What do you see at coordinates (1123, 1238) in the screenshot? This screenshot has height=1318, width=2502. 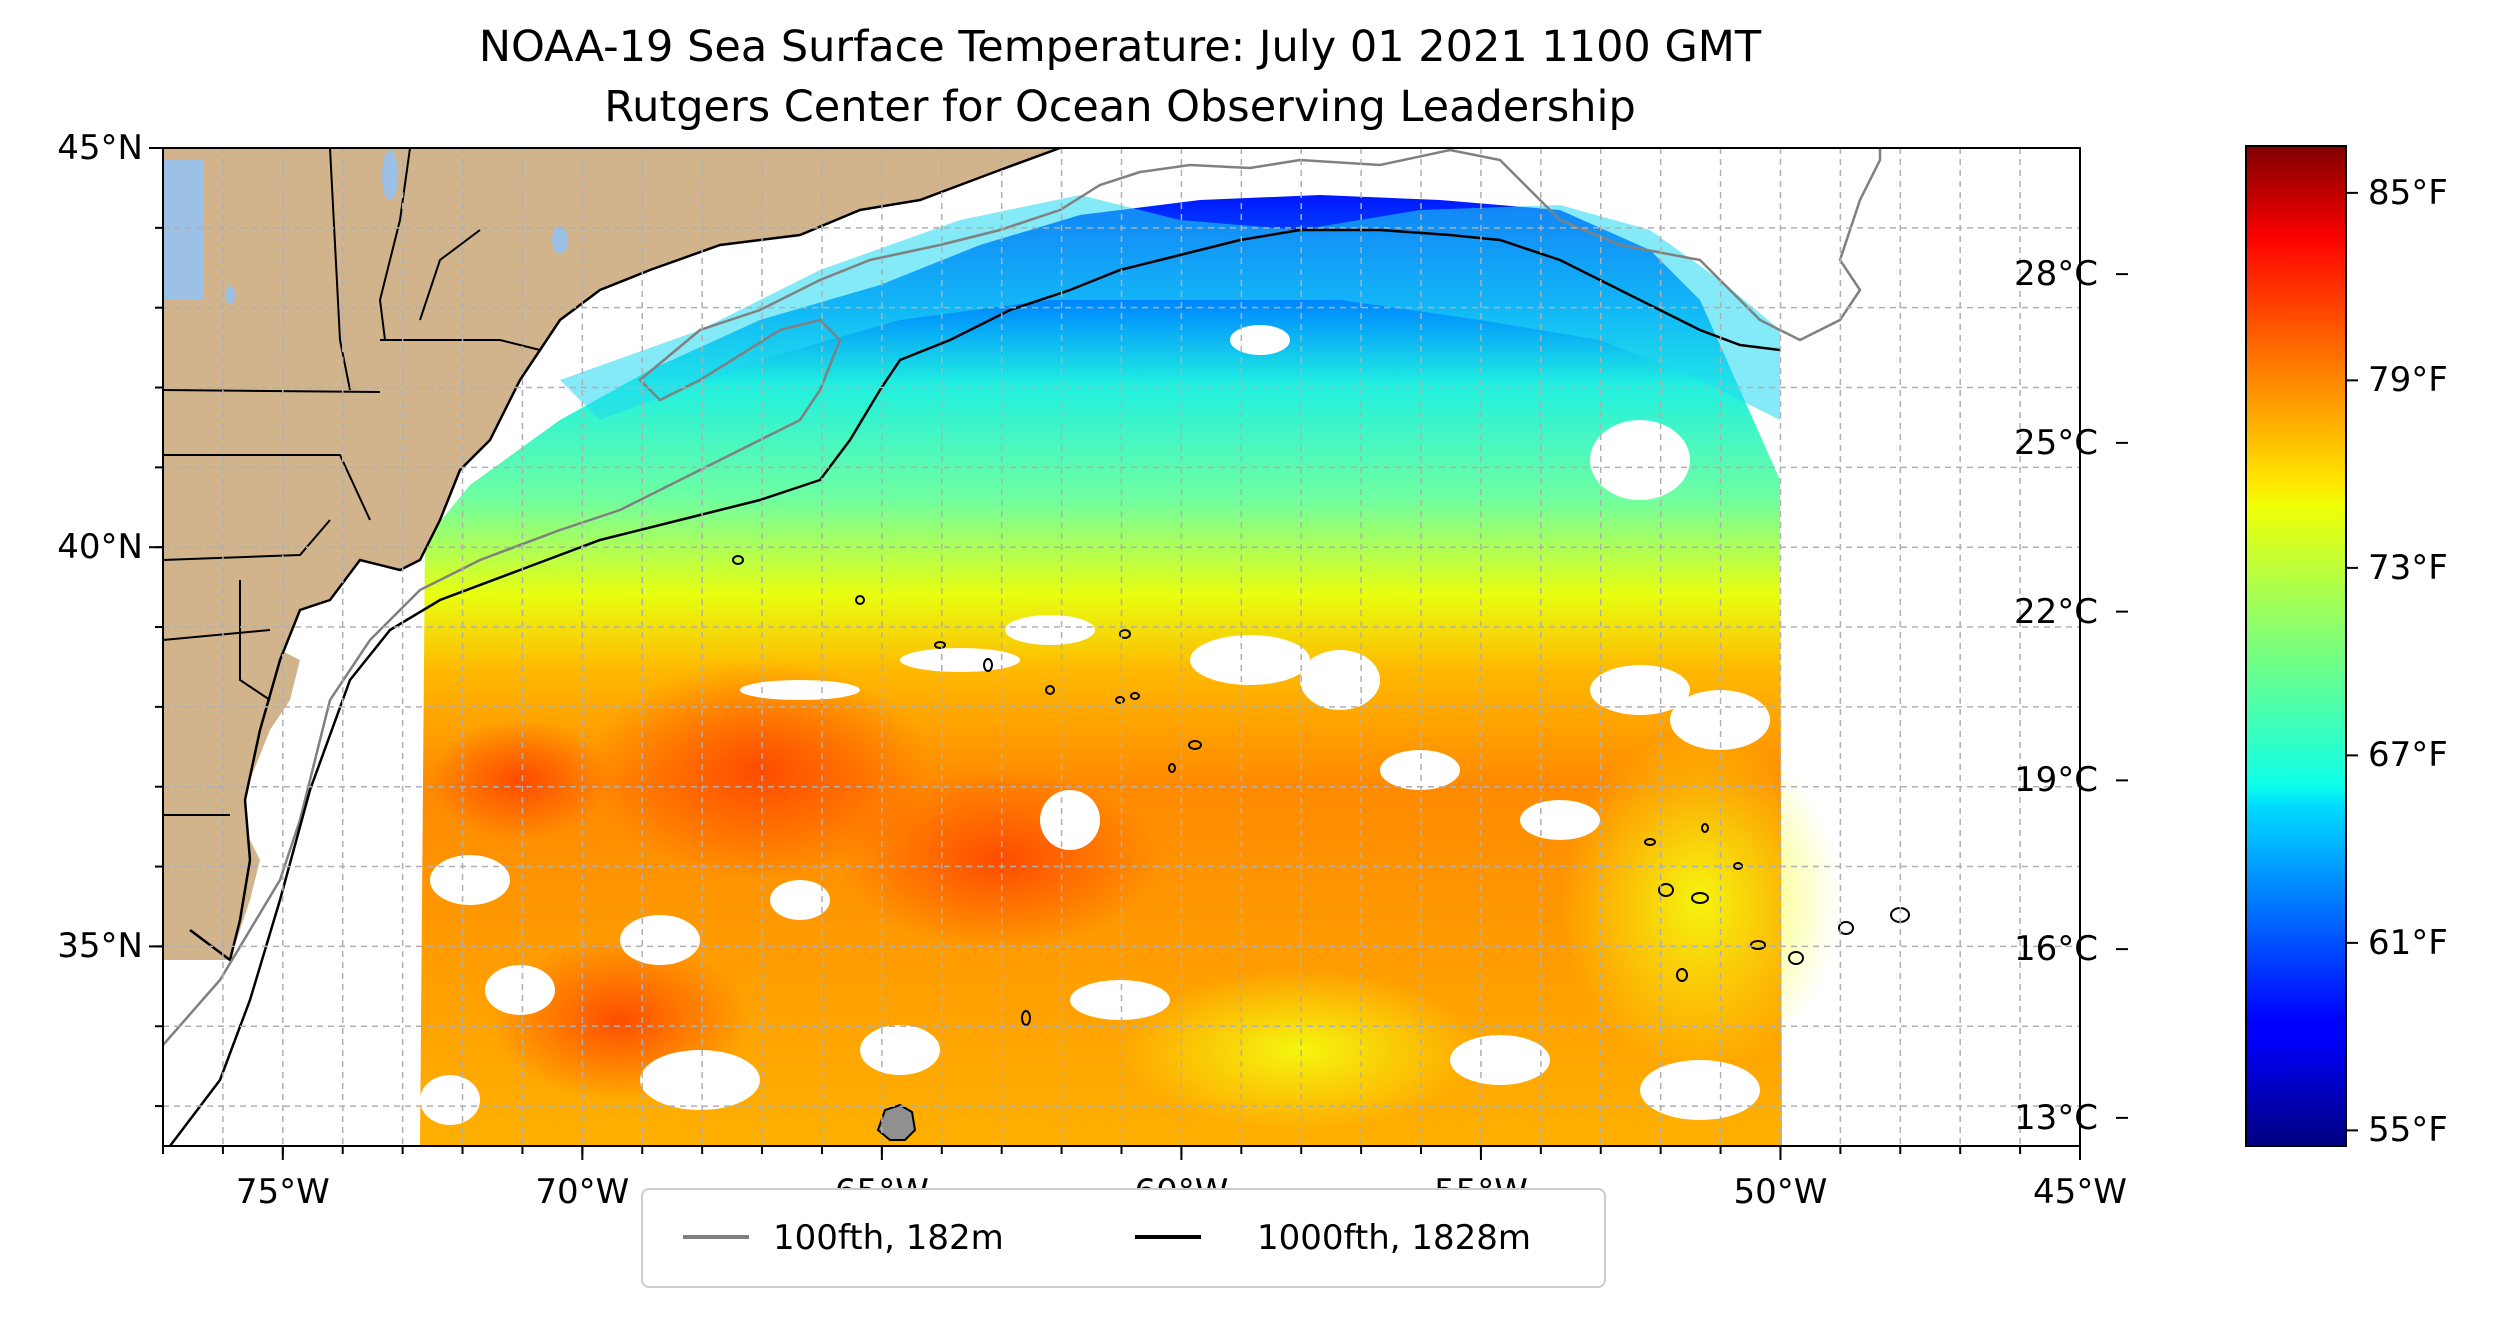 I see `legend: 100fth, 182m 1000fth, 1828m` at bounding box center [1123, 1238].